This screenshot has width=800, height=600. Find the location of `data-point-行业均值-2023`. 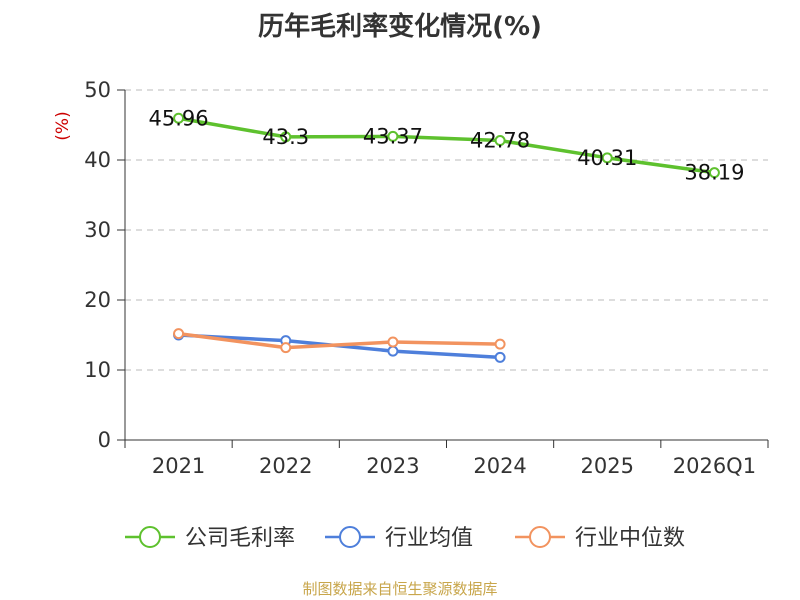

data-point-行业均值-2023 is located at coordinates (393, 351).